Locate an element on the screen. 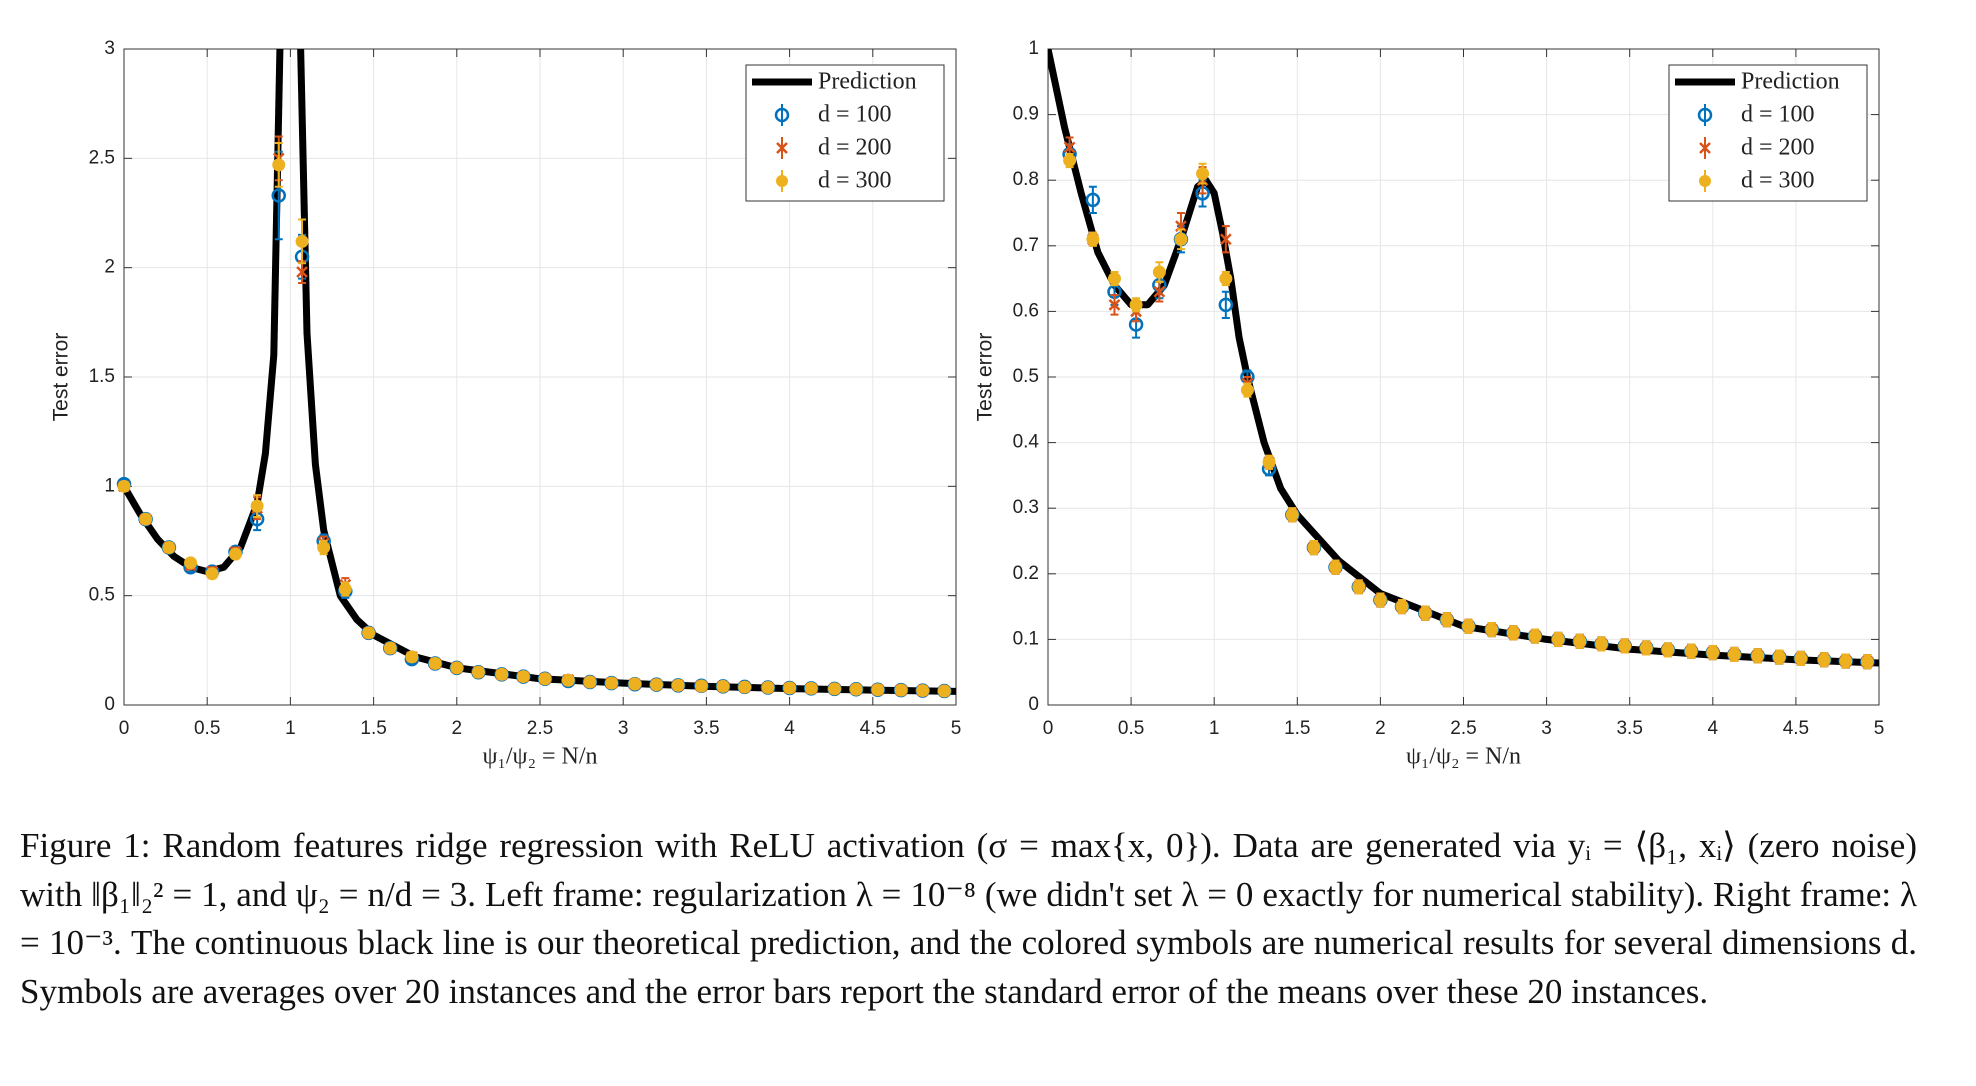  y-tick-label: 0.4 is located at coordinates (1026, 442).